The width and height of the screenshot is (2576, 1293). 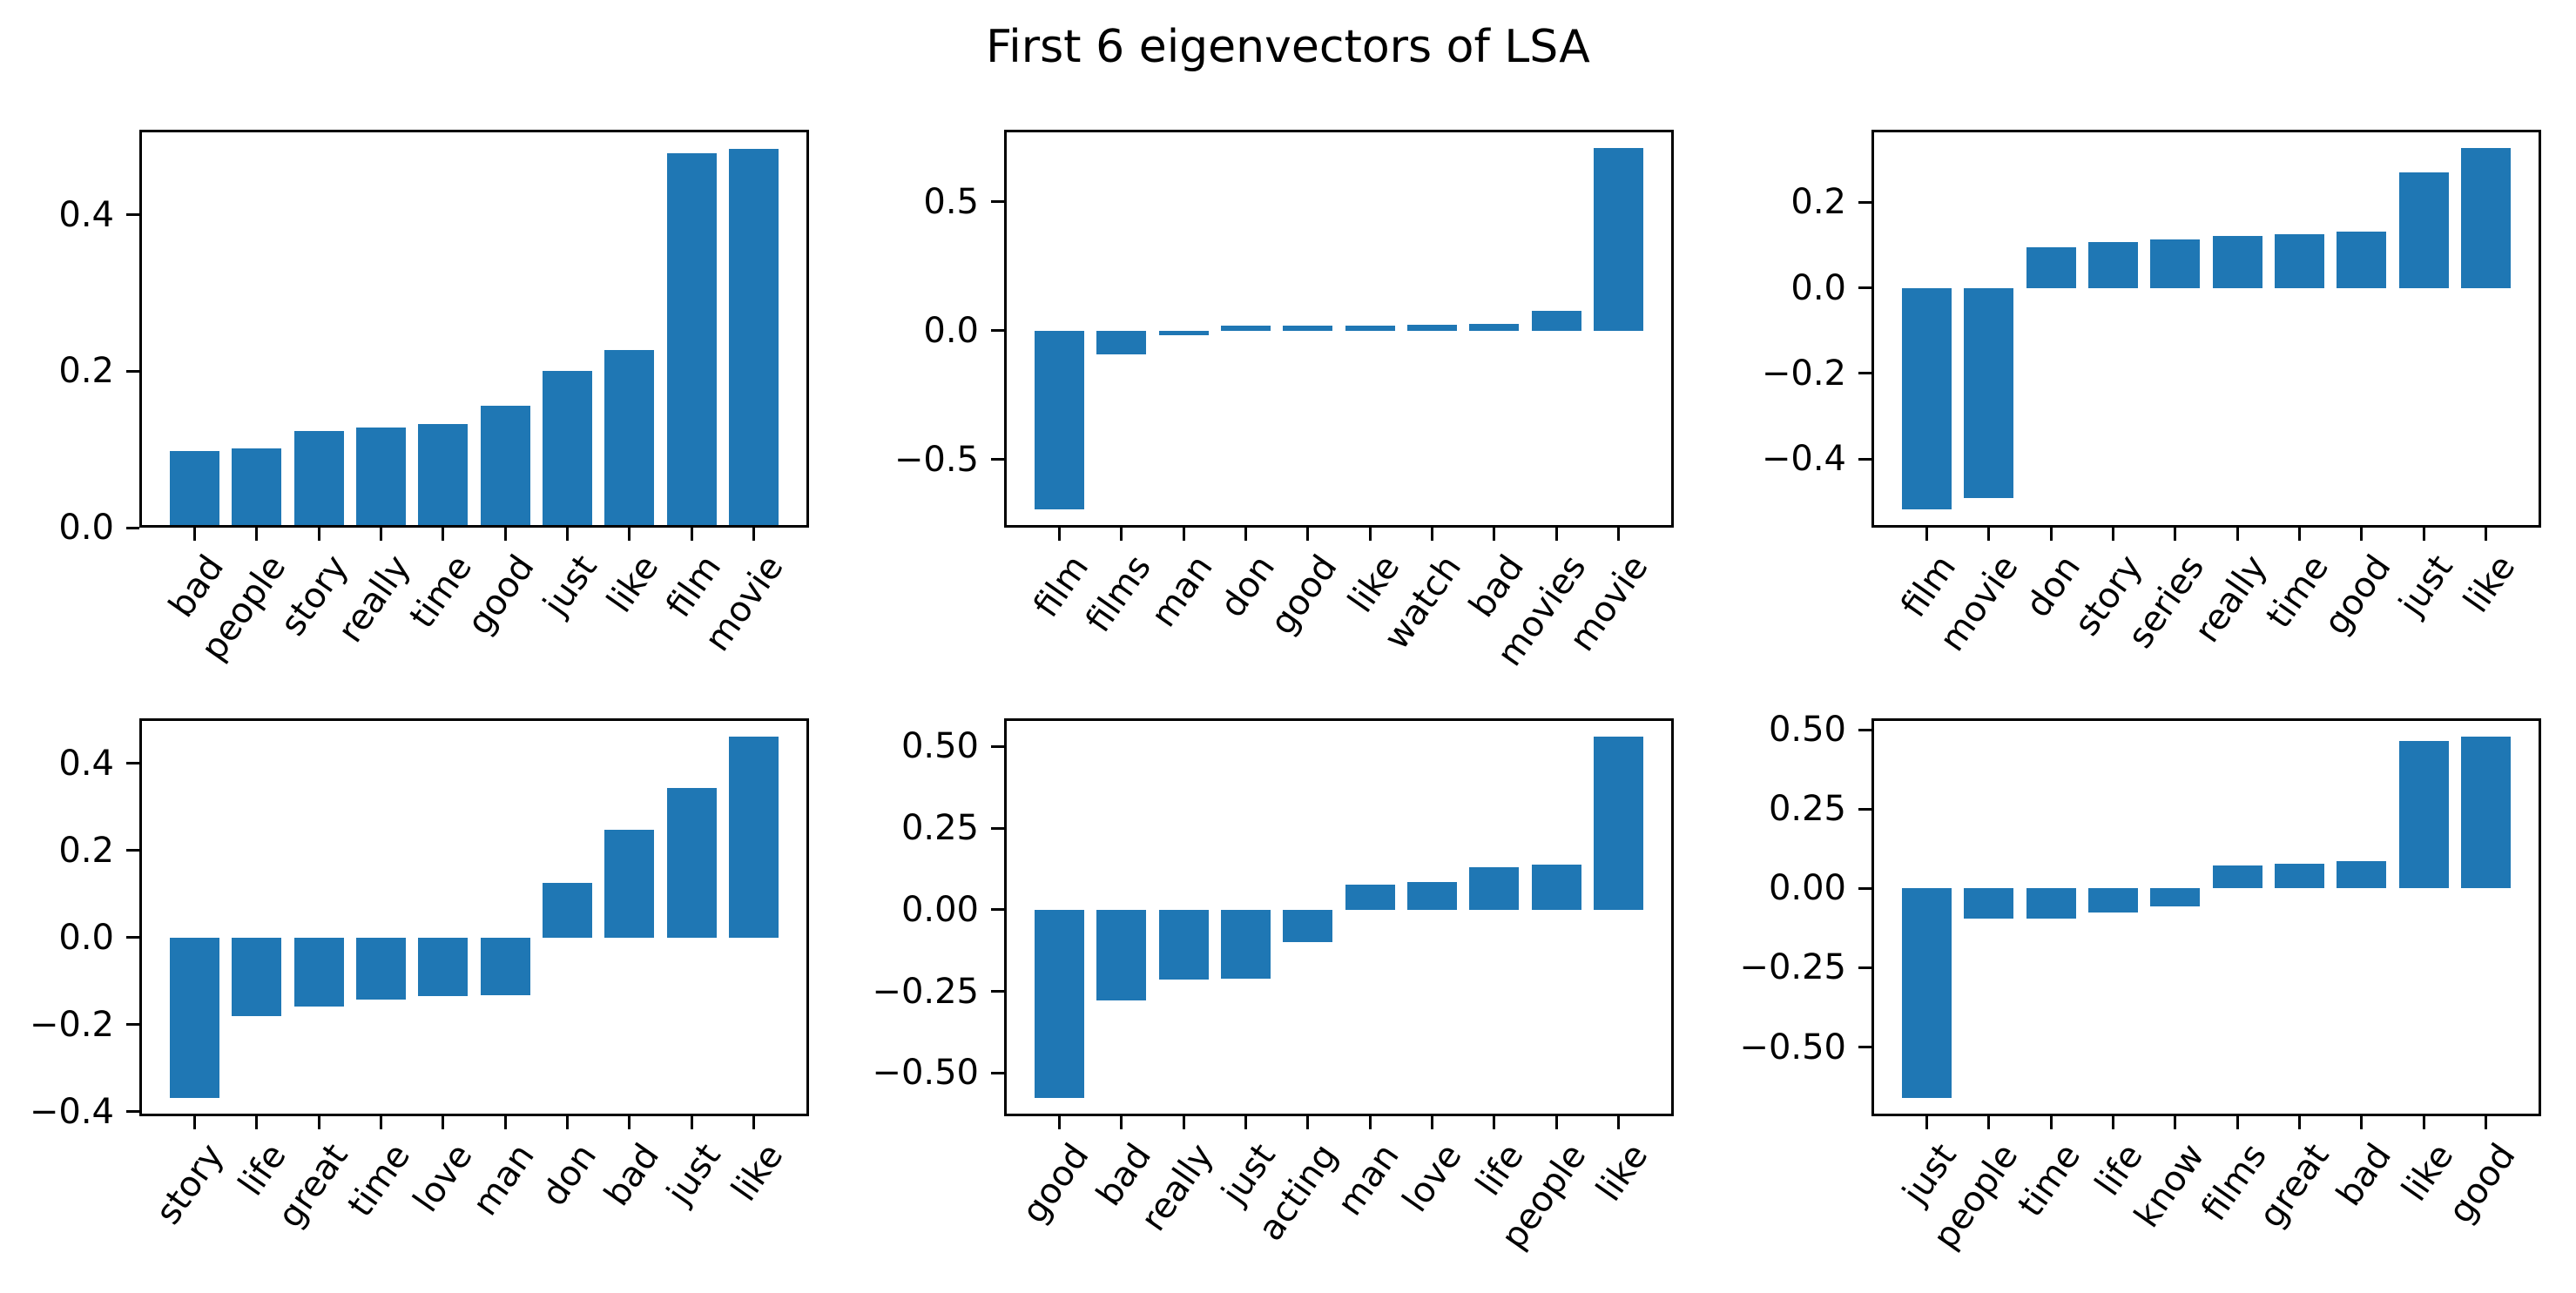 What do you see at coordinates (2237, 877) in the screenshot?
I see `bar-films` at bounding box center [2237, 877].